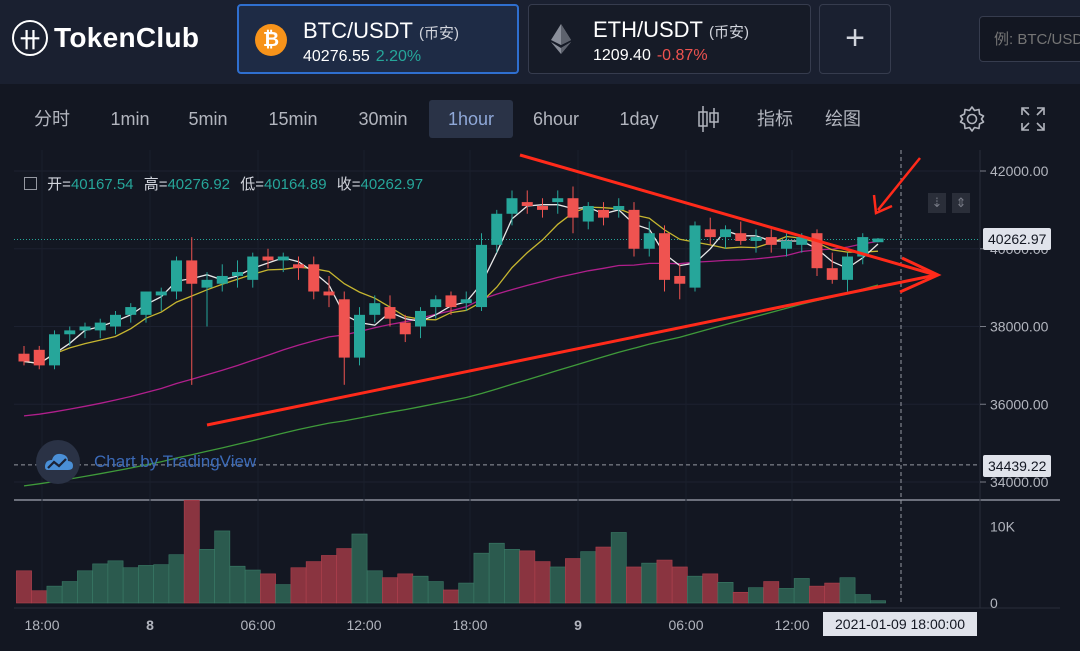  Describe the element at coordinates (30, 38) in the screenshot. I see `logo-icon: 卄` at that location.